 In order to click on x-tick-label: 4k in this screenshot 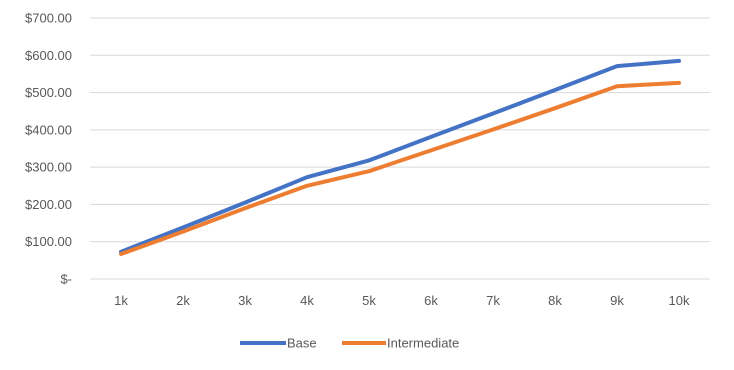, I will do `click(307, 300)`.